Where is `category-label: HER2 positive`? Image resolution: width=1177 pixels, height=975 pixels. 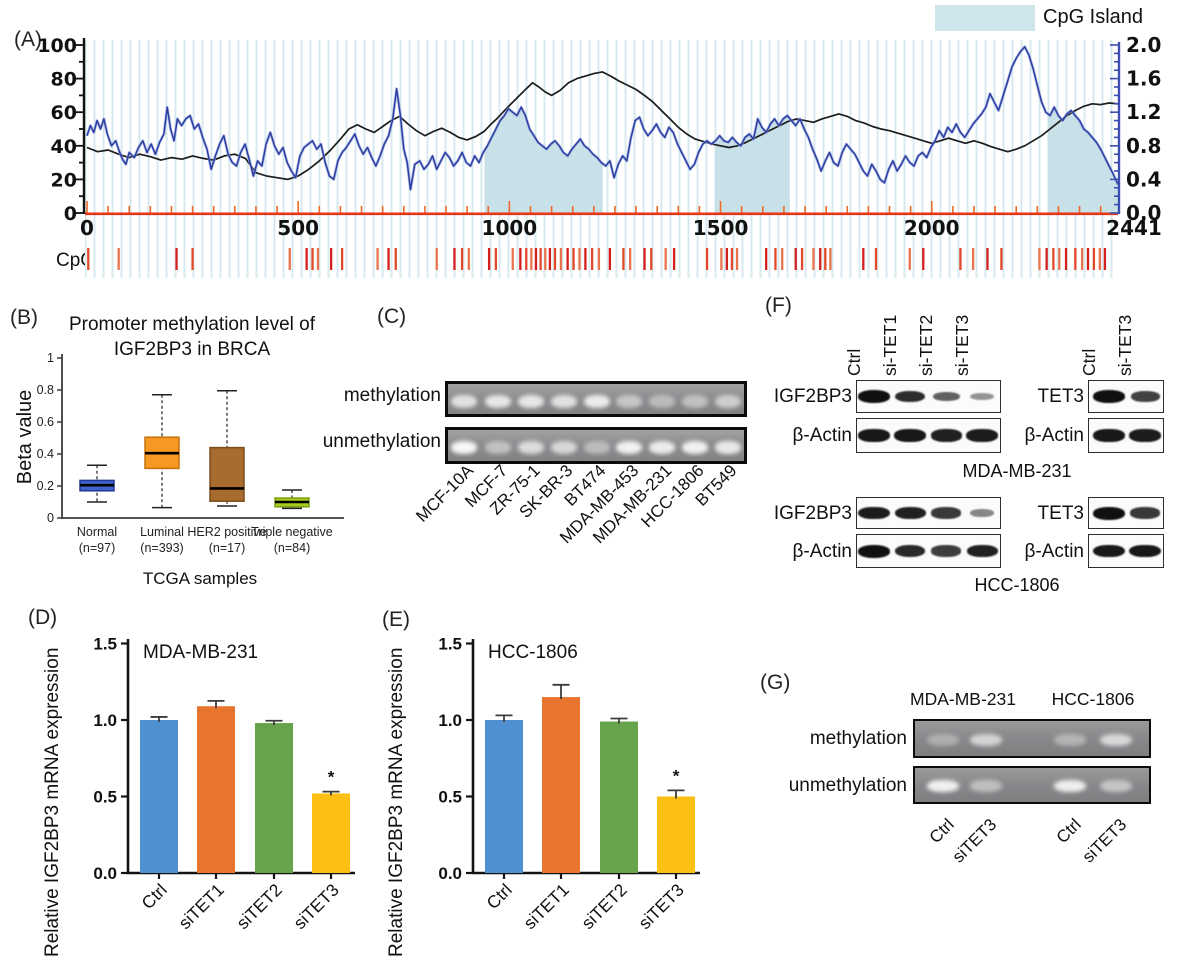 category-label: HER2 positive is located at coordinates (226, 532).